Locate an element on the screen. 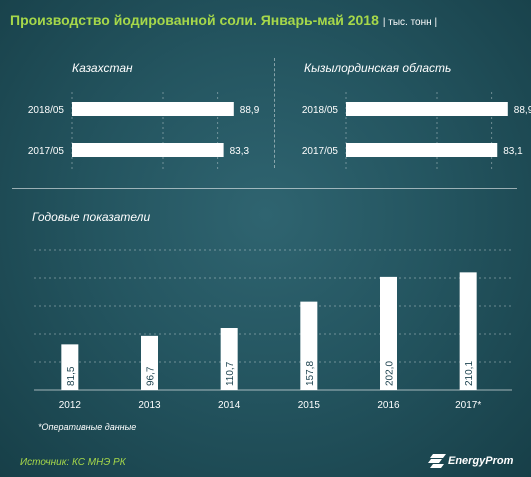 This screenshot has height=477, width=531. kazakhstan-chart: 2018/05 88,9 2017/05 83,3 is located at coordinates (144, 131).